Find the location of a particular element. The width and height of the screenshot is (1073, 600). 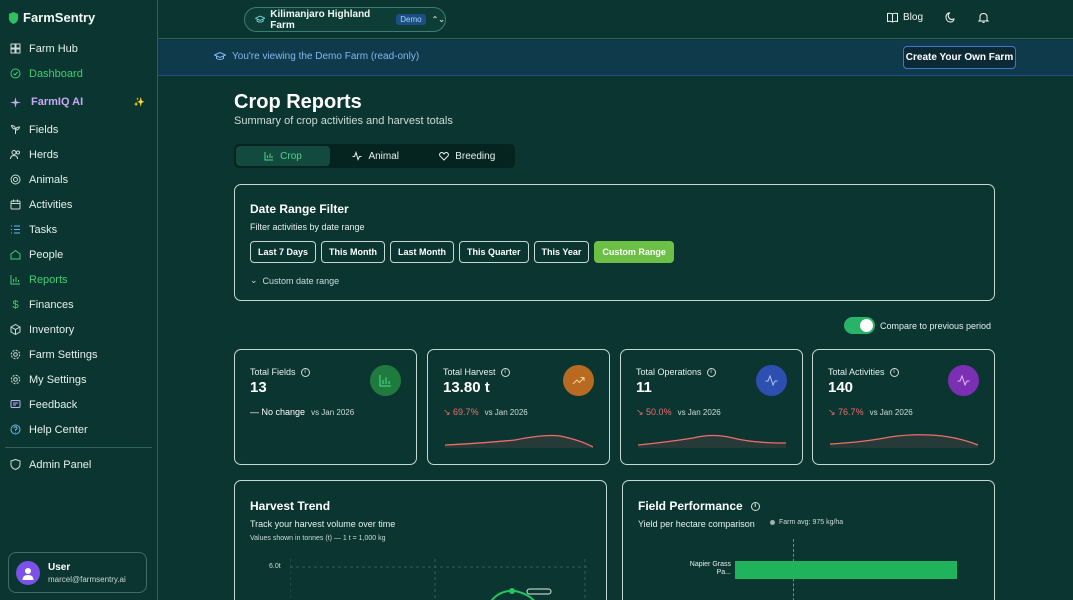

stat-delta: — No change vs Jan 2026 is located at coordinates (302, 412).